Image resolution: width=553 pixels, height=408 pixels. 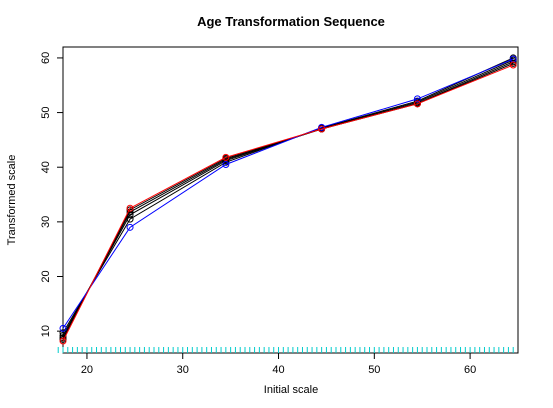 What do you see at coordinates (46, 112) in the screenshot?
I see `y-tick-label: 50` at bounding box center [46, 112].